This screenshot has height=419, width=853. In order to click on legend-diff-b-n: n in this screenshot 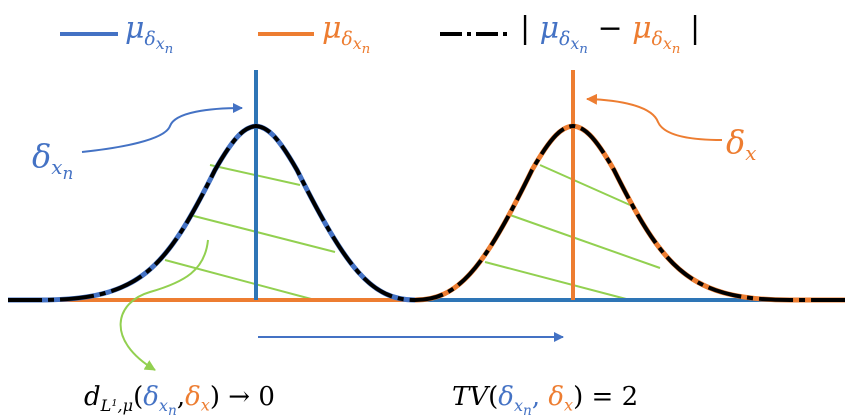, I will do `click(676, 50)`.